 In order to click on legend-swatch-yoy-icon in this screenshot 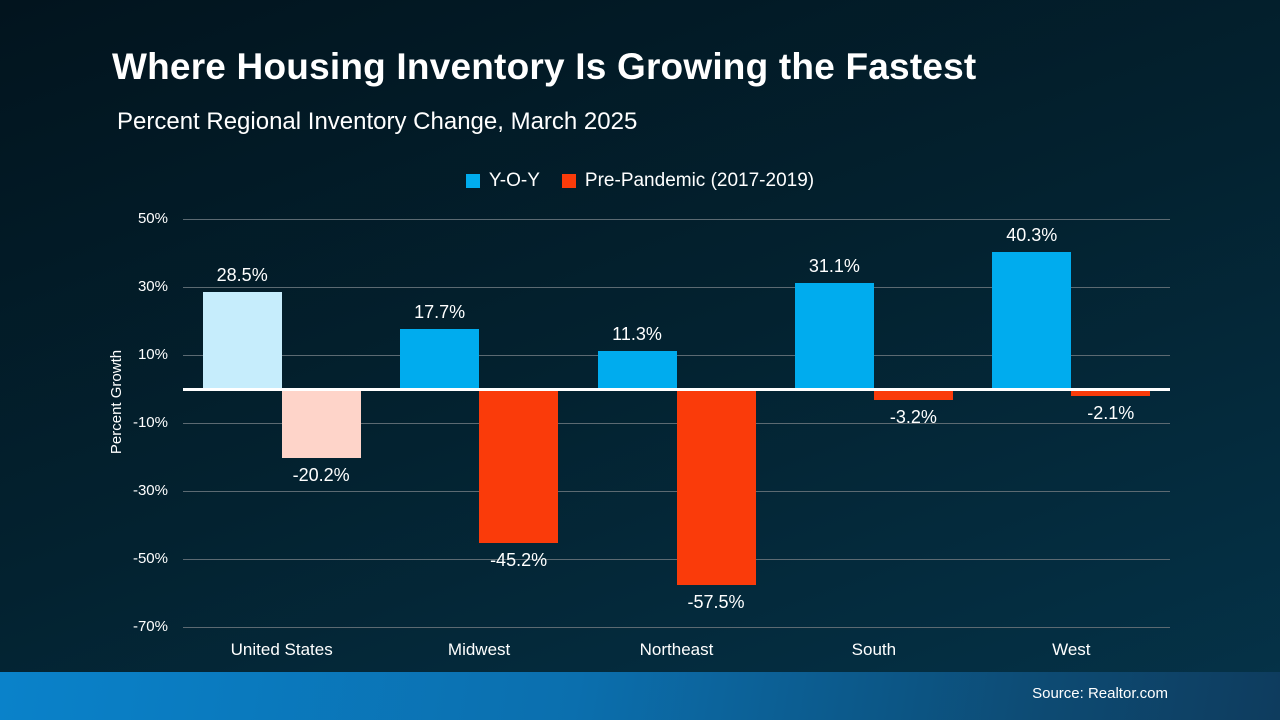, I will do `click(472, 181)`.